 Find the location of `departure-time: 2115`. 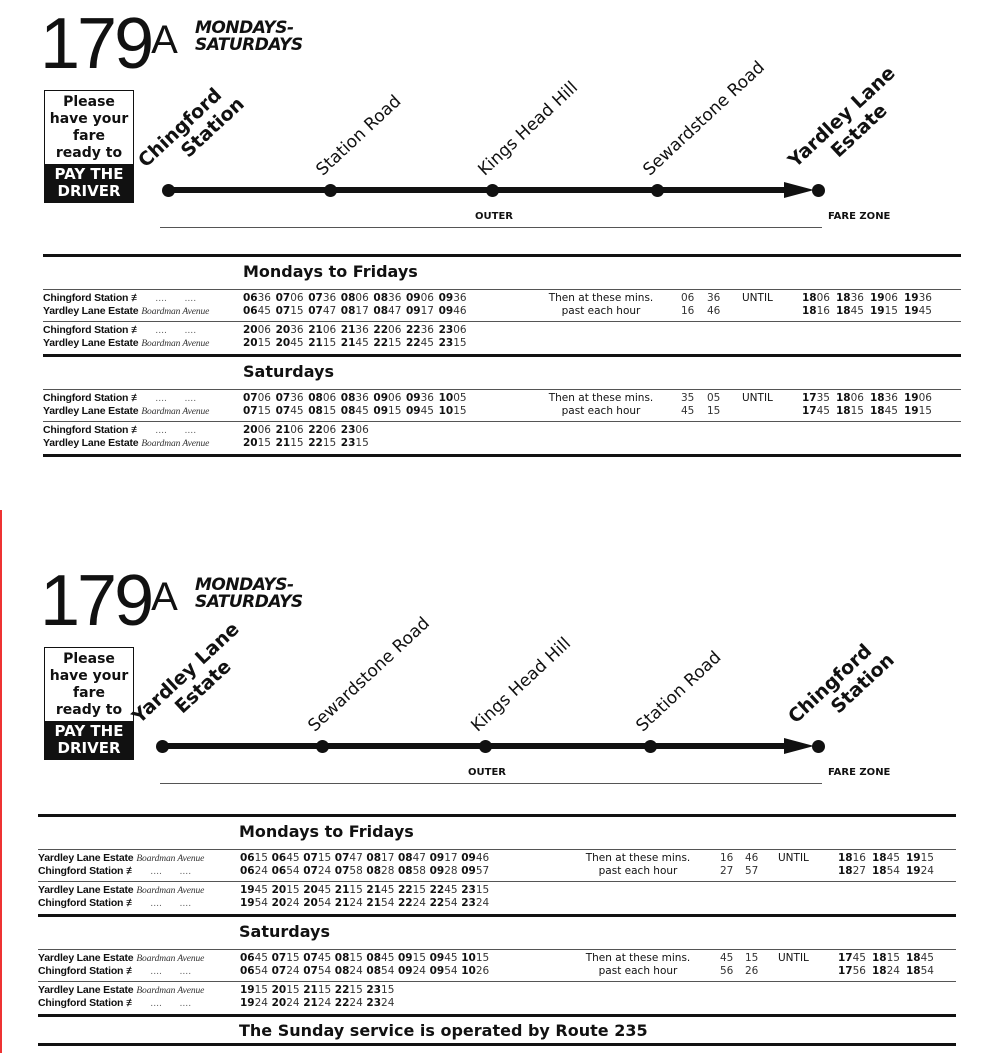

departure-time: 2115 is located at coordinates (322, 343).